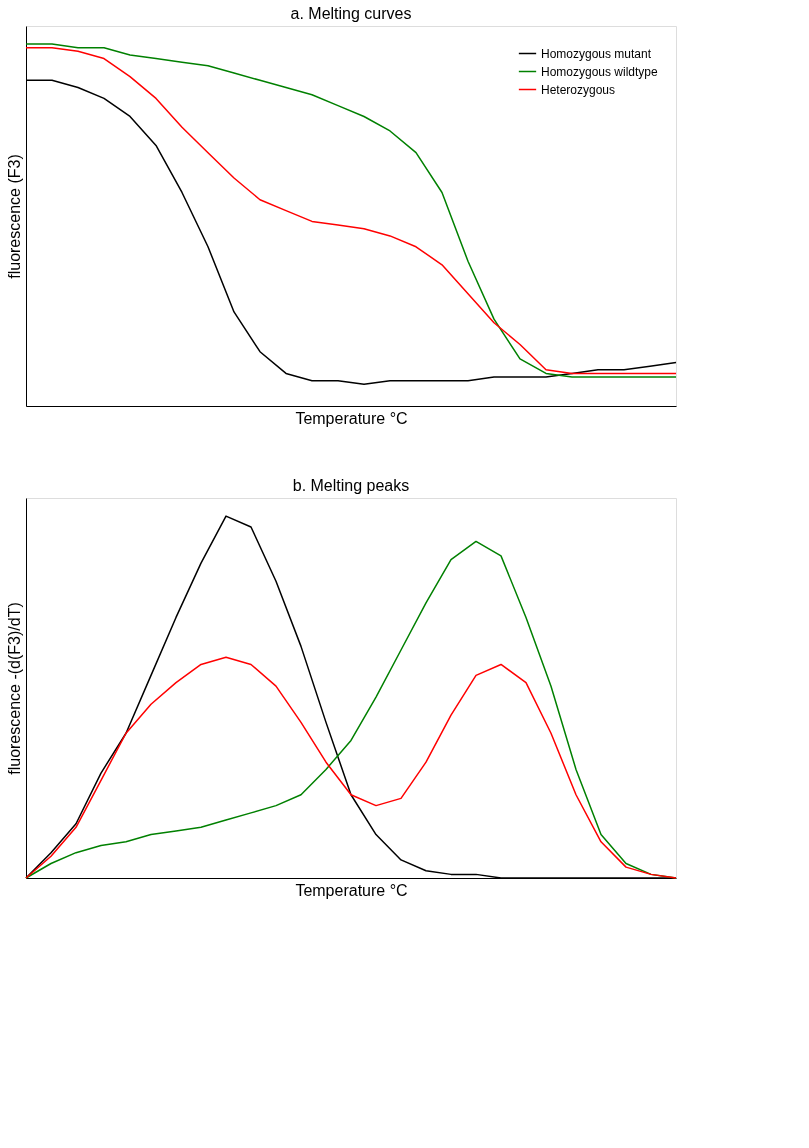  Describe the element at coordinates (351, 13) in the screenshot. I see `chart-title: a. Melting curves` at that location.